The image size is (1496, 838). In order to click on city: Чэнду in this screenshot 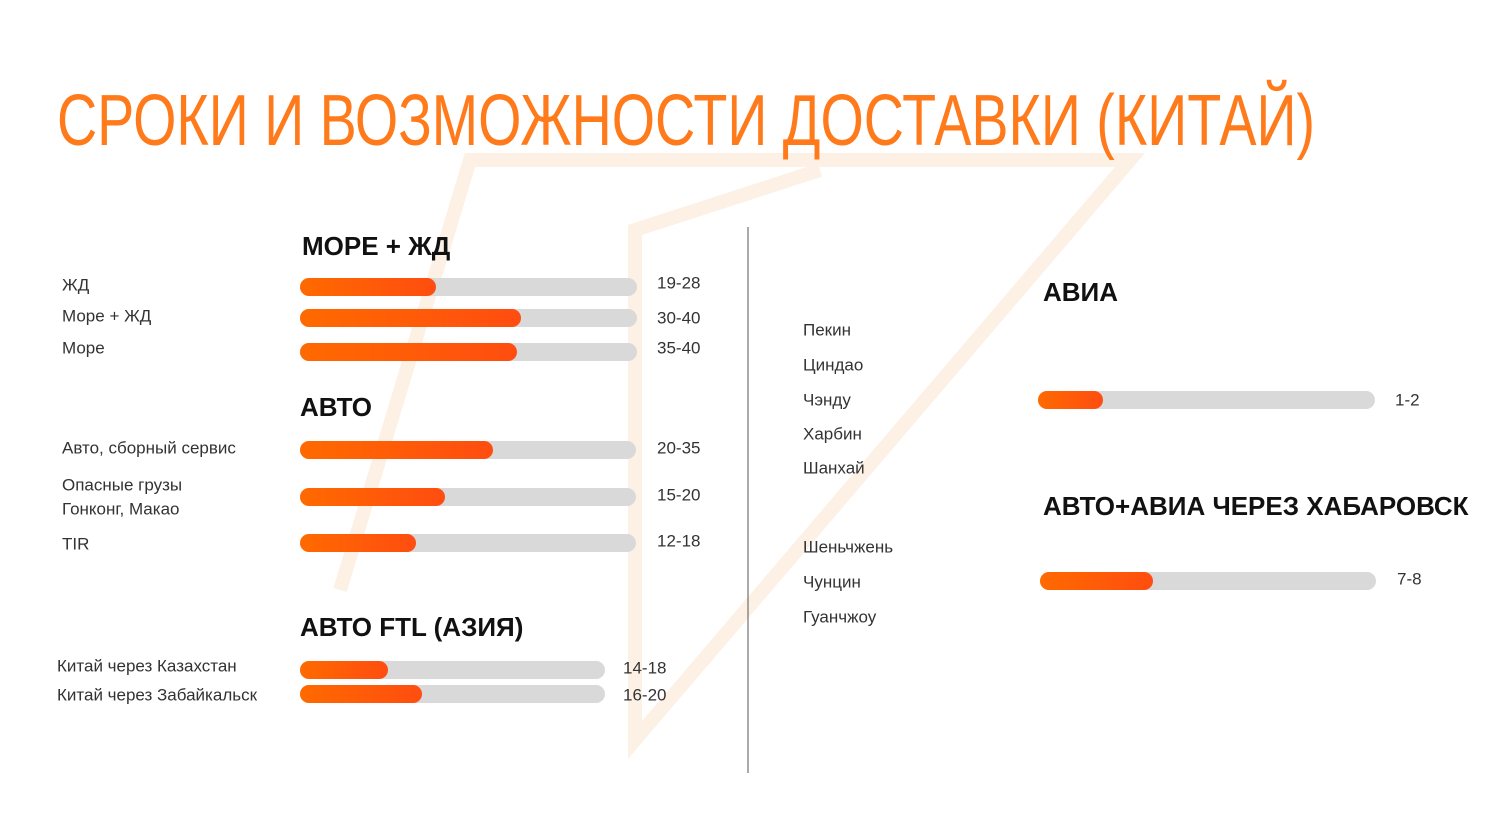, I will do `click(827, 399)`.